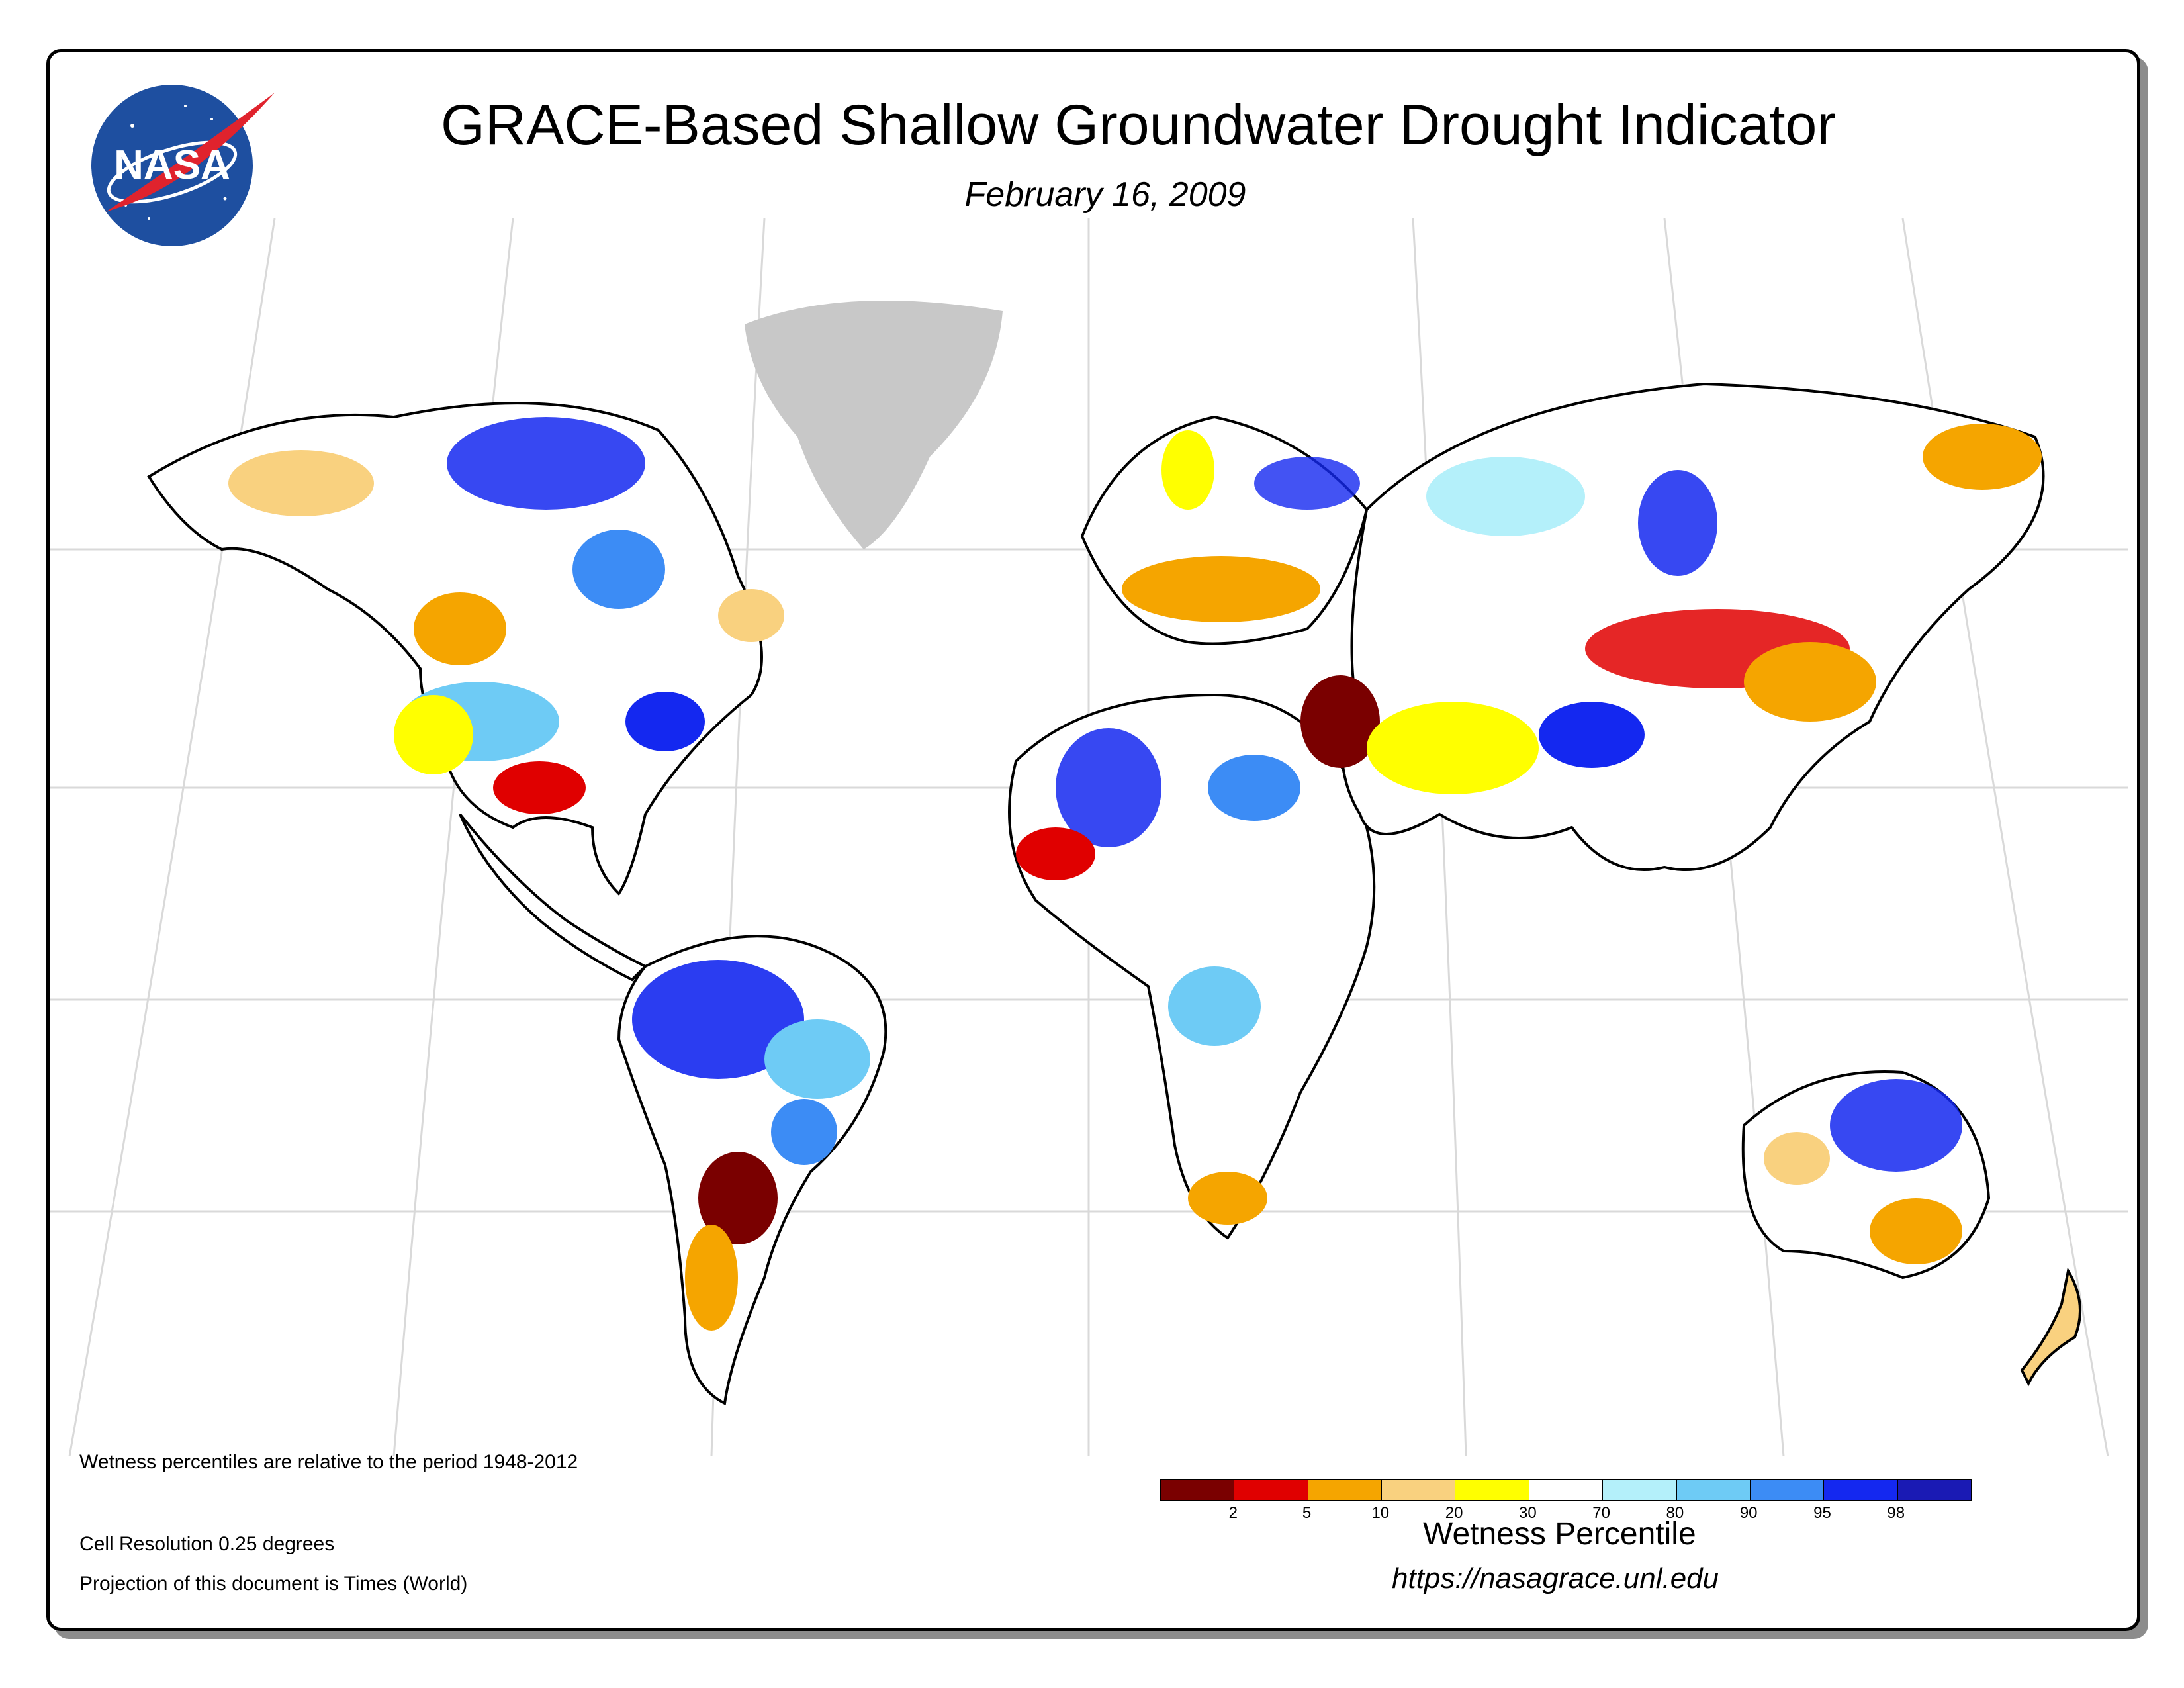 This screenshot has width=2184, height=1688. I want to click on legend-tick-label: 98, so click(1896, 1513).